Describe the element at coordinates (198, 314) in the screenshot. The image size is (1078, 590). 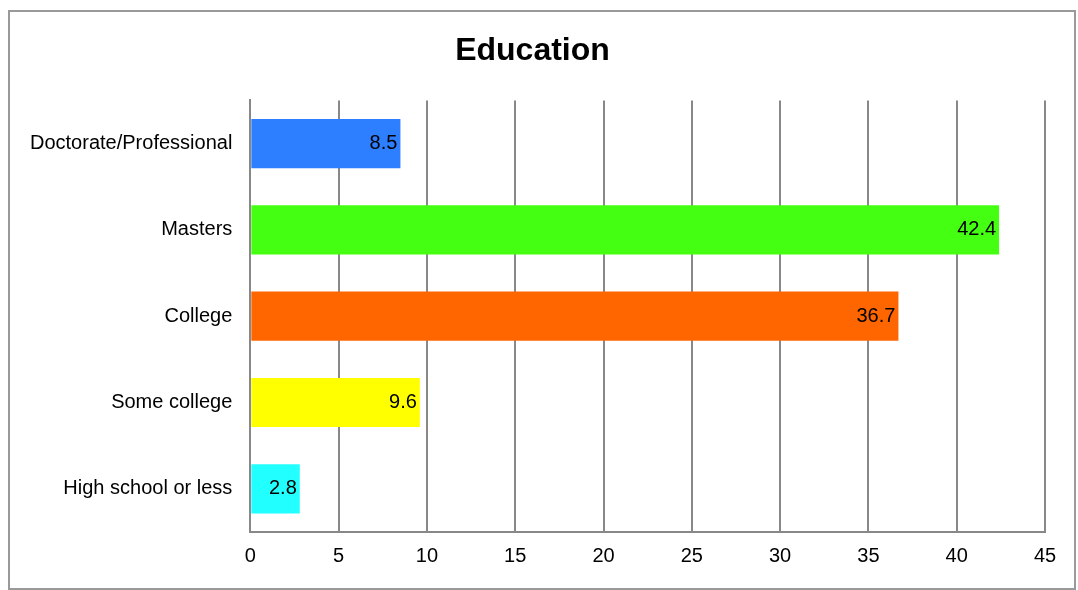
I see `y-tick-label: College` at that location.